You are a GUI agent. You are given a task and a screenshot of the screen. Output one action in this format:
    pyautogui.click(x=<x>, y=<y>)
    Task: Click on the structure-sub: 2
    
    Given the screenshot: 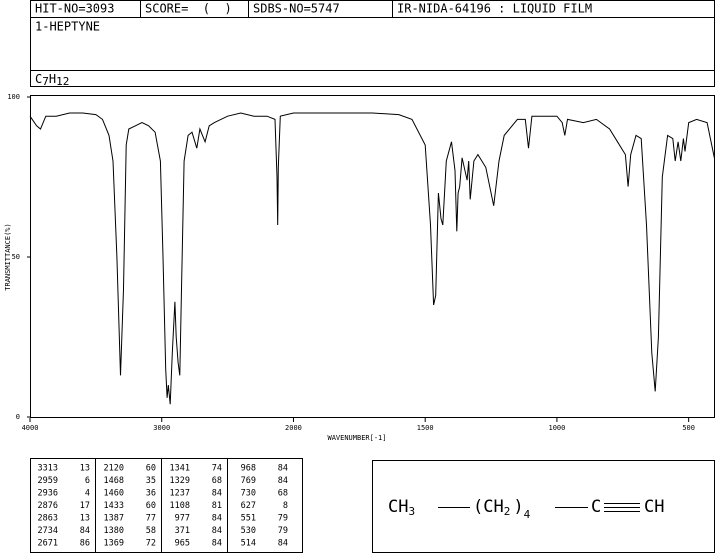 What is the action you would take?
    pyautogui.click(x=507, y=511)
    